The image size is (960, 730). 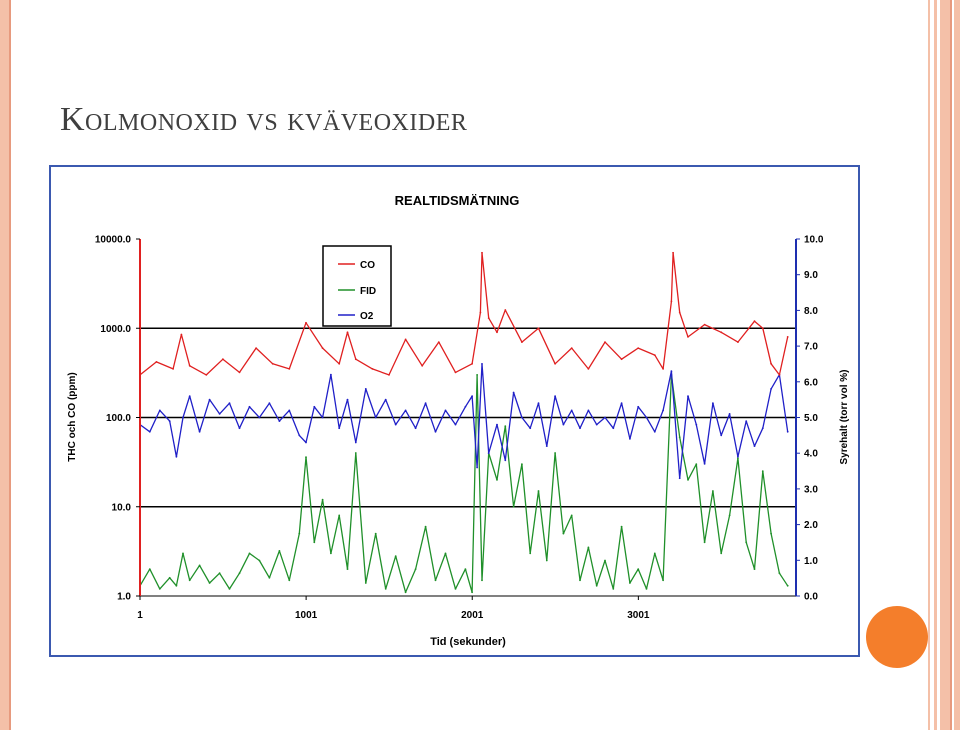 I want to click on slide-title: Kolmonoxid vs kväveoxider, so click(x=264, y=119).